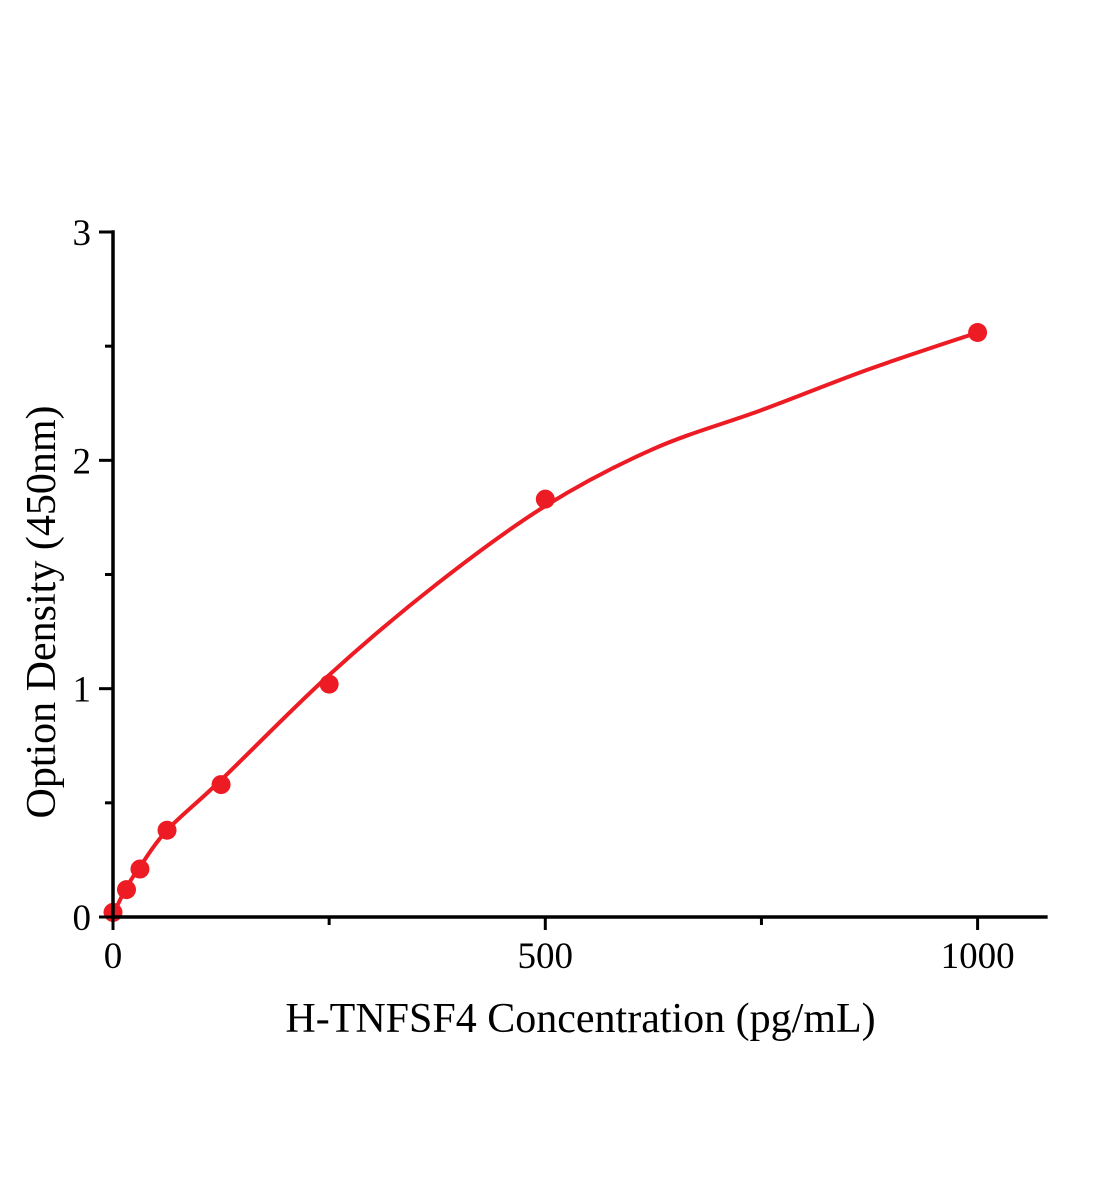  What do you see at coordinates (42, 612) in the screenshot?
I see `y-axis-title: Option Density (450nm)` at bounding box center [42, 612].